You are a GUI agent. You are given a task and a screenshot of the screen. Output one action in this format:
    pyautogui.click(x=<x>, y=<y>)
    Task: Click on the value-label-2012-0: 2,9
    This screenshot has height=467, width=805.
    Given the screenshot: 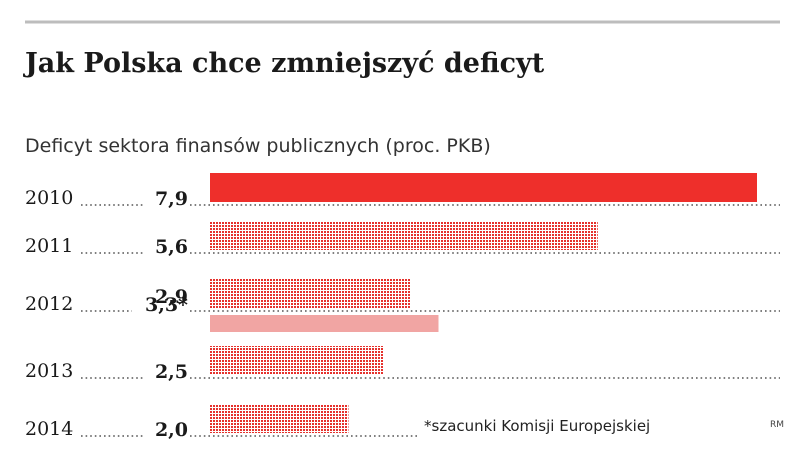 What is the action you would take?
    pyautogui.click(x=171, y=297)
    